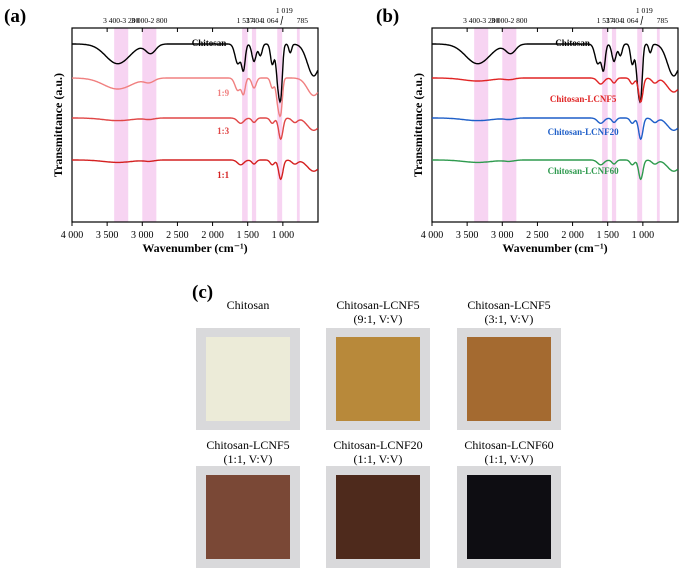  I want to click on photo-caption-line1: Chitosan, so click(248, 305).